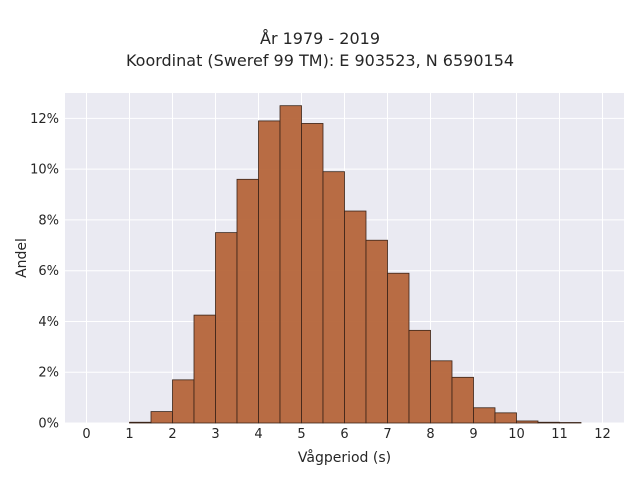  I want to click on x-tick-label: 7, so click(387, 434).